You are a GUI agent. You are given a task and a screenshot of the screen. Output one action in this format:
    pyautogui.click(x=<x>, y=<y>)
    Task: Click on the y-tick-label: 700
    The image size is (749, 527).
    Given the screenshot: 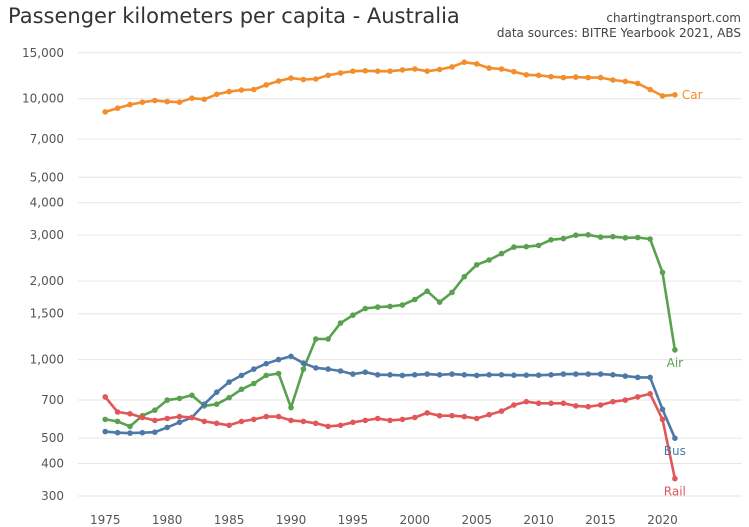 What is the action you would take?
    pyautogui.click(x=52, y=400)
    